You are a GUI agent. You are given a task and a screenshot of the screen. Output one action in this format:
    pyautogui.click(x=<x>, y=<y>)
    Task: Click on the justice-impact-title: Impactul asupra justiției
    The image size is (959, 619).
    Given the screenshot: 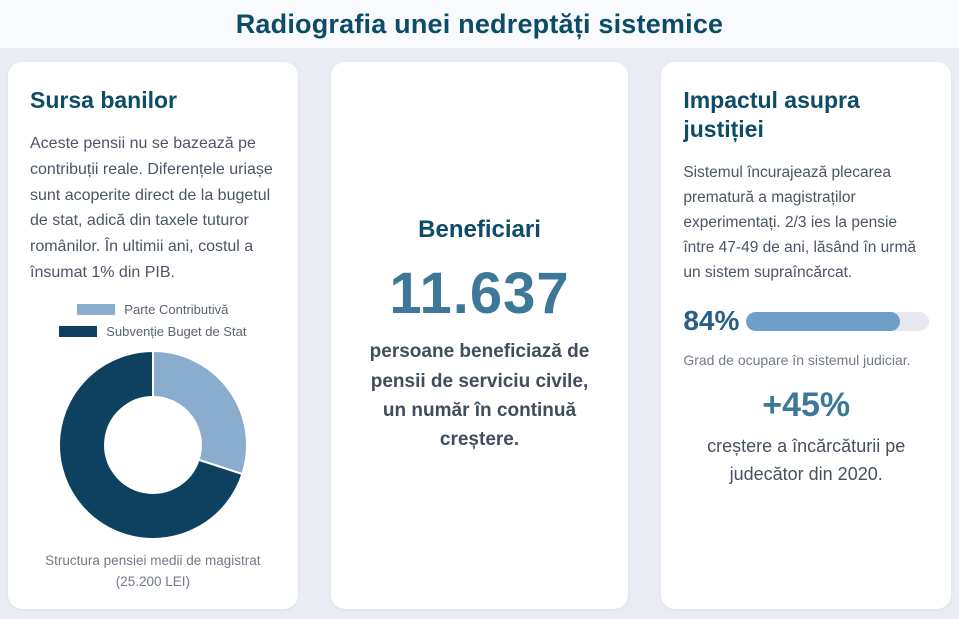 What is the action you would take?
    pyautogui.click(x=771, y=114)
    